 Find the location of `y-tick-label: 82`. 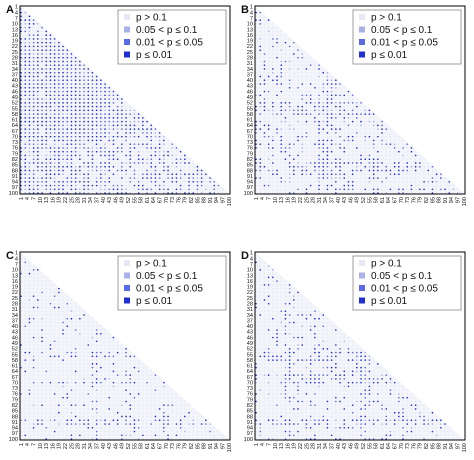

y-tick-label: 82 is located at coordinates (250, 160).